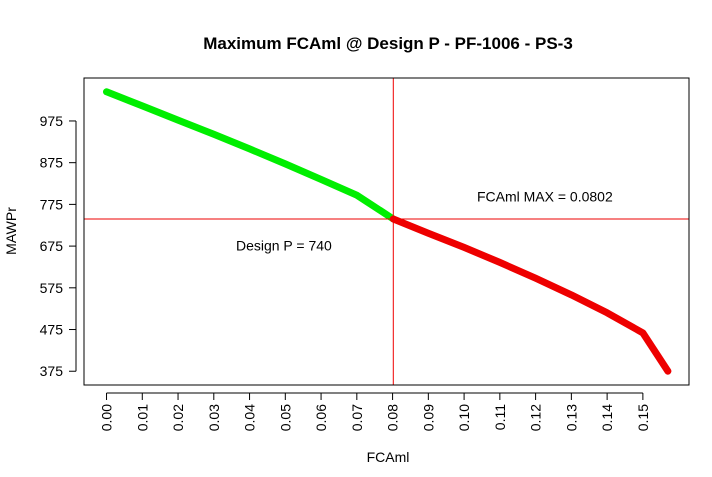 The height and width of the screenshot is (477, 712). I want to click on x-tick-label: 0.06, so click(321, 417).